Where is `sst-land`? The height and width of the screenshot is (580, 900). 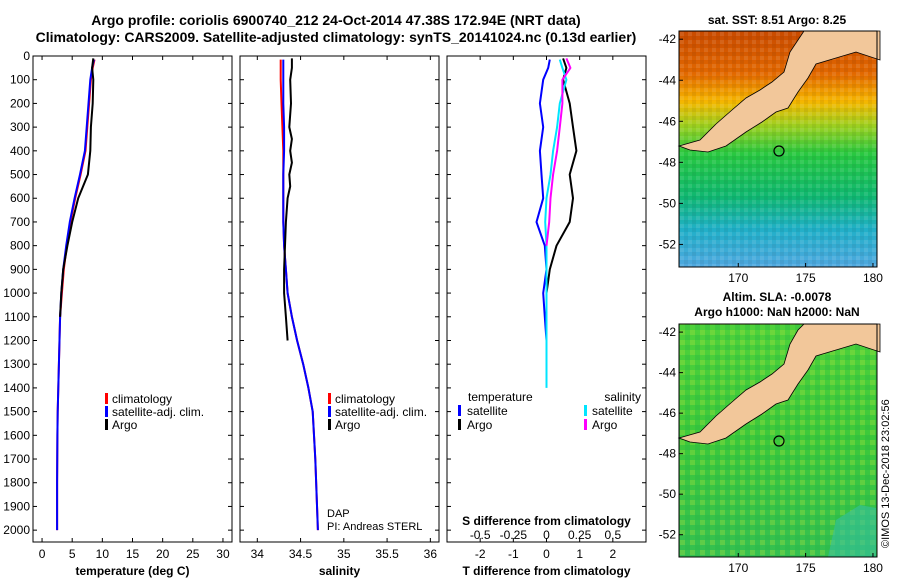 sst-land is located at coordinates (779, 91).